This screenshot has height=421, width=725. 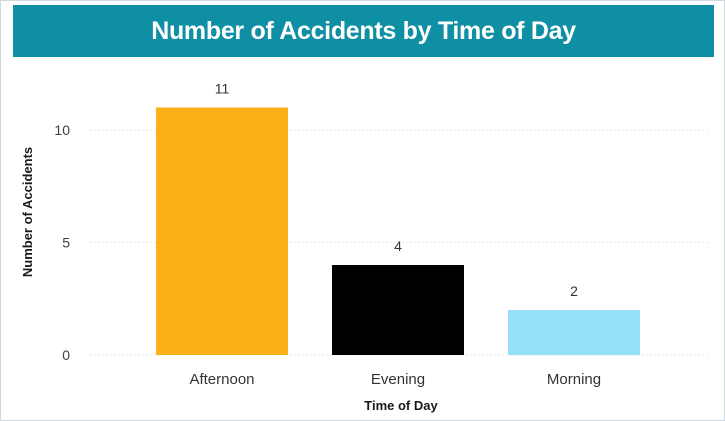 I want to click on y-axis-ticks: 0 5 10, so click(x=62, y=242).